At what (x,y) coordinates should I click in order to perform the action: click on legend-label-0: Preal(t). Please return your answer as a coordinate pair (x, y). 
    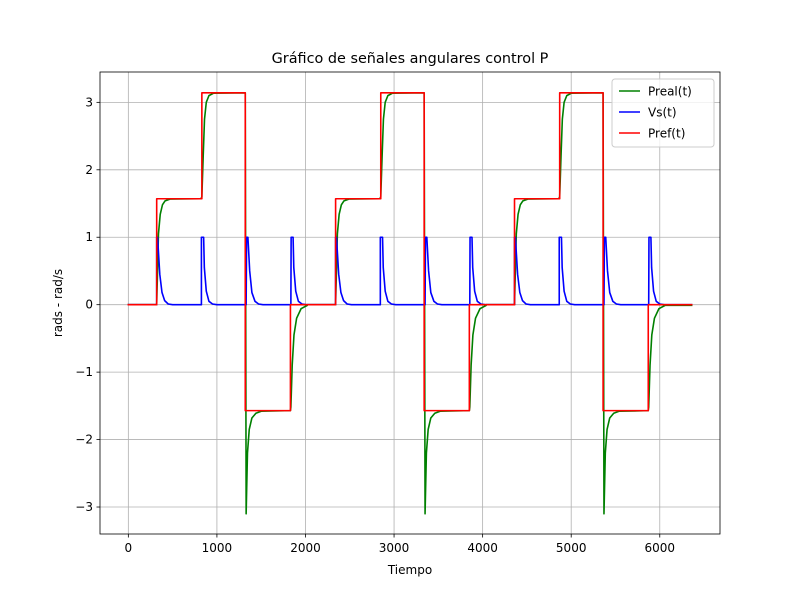
    Looking at the image, I should click on (670, 92).